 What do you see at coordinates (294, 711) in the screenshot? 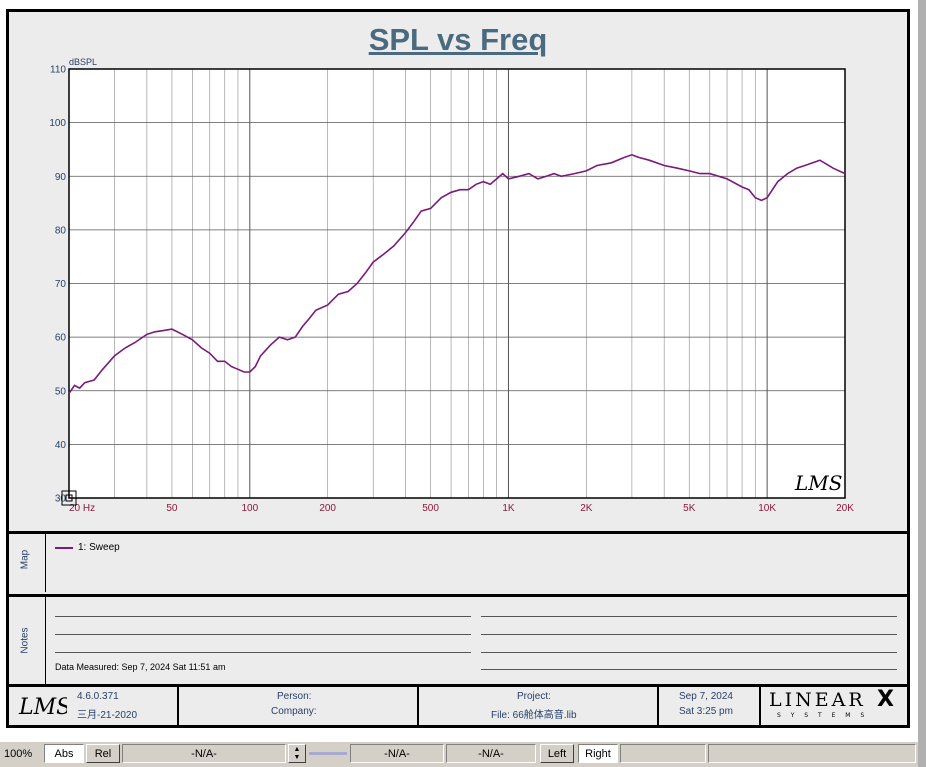
I see `company-label: Company:` at bounding box center [294, 711].